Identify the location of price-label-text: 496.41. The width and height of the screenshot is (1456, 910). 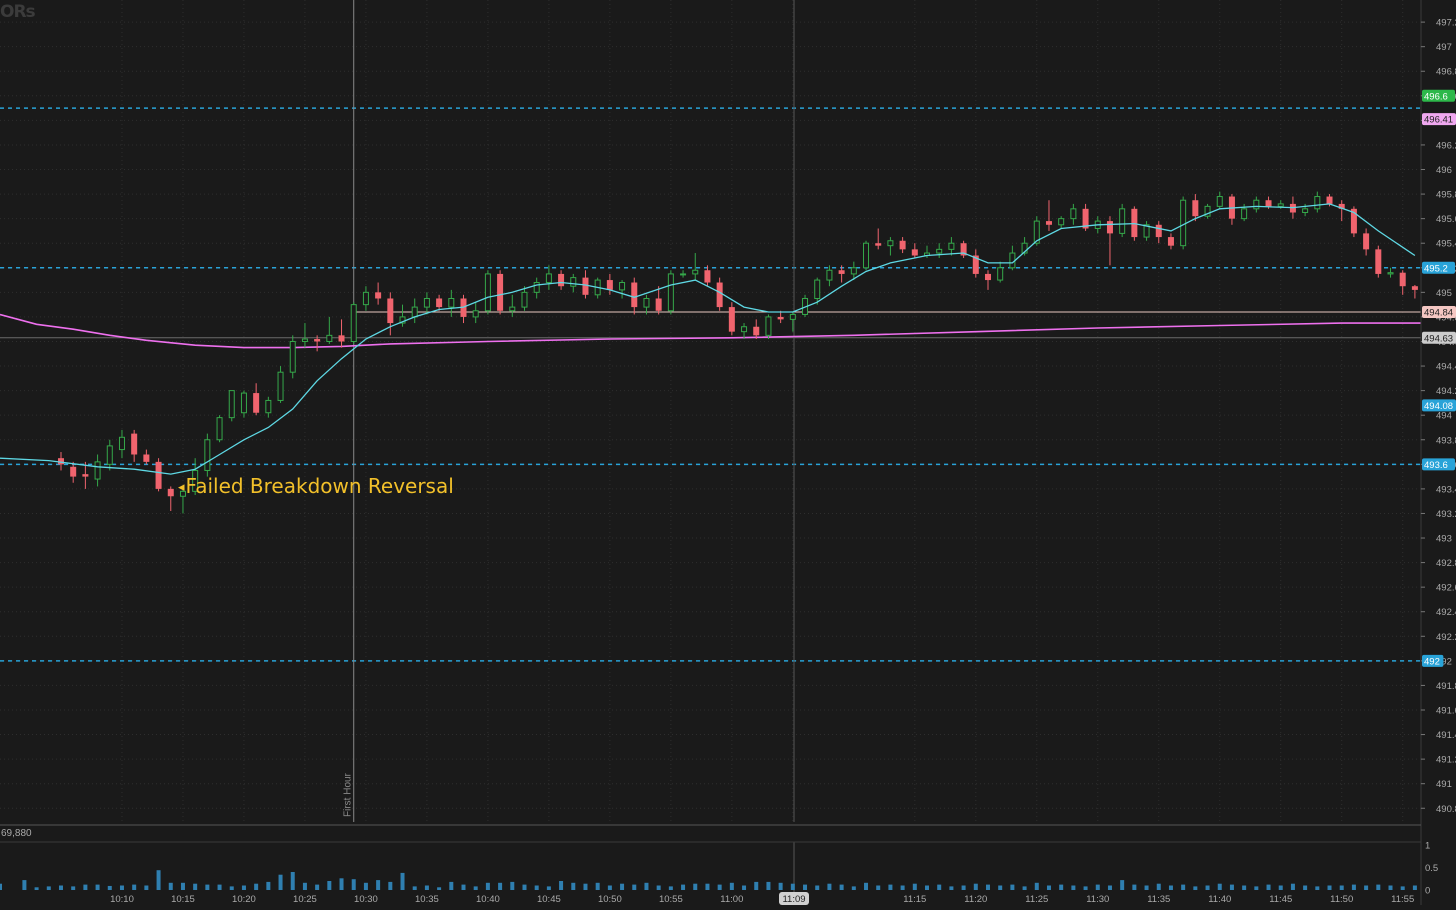
(1438, 120).